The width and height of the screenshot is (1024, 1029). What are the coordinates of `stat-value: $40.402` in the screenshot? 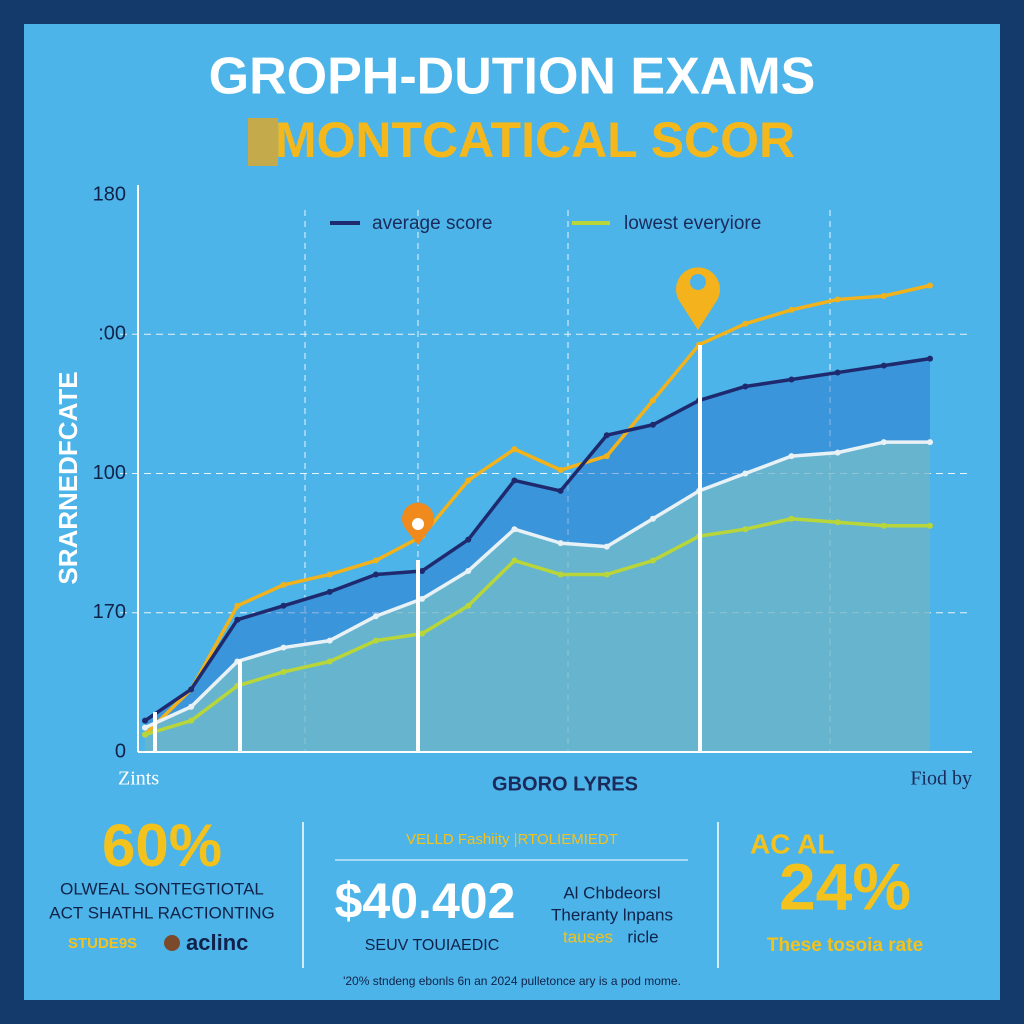 It's located at (425, 901).